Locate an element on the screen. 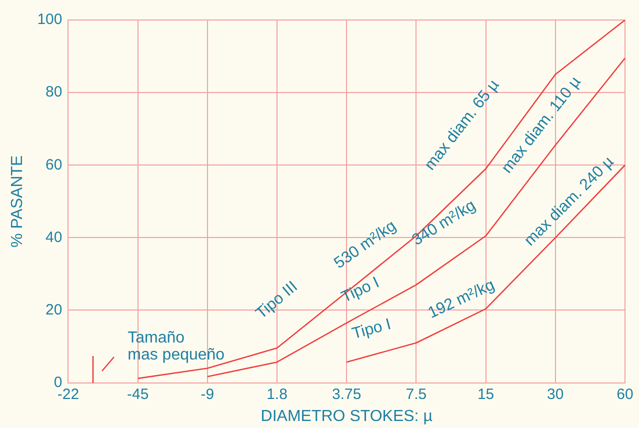 Image resolution: width=639 pixels, height=428 pixels. x-tick-label: 30 is located at coordinates (555, 394).